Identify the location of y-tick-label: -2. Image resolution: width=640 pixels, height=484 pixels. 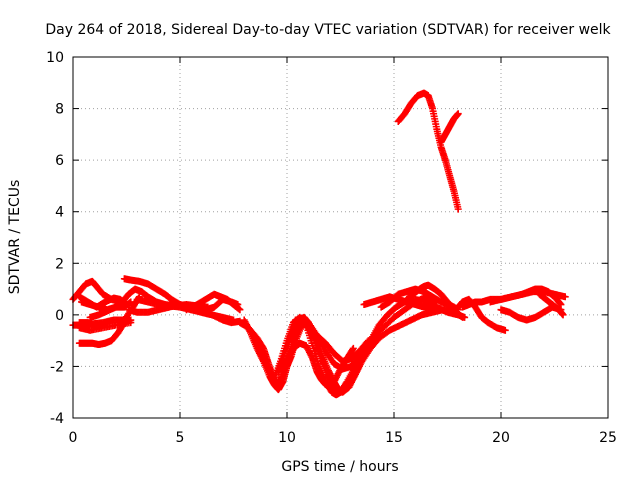
(57, 367).